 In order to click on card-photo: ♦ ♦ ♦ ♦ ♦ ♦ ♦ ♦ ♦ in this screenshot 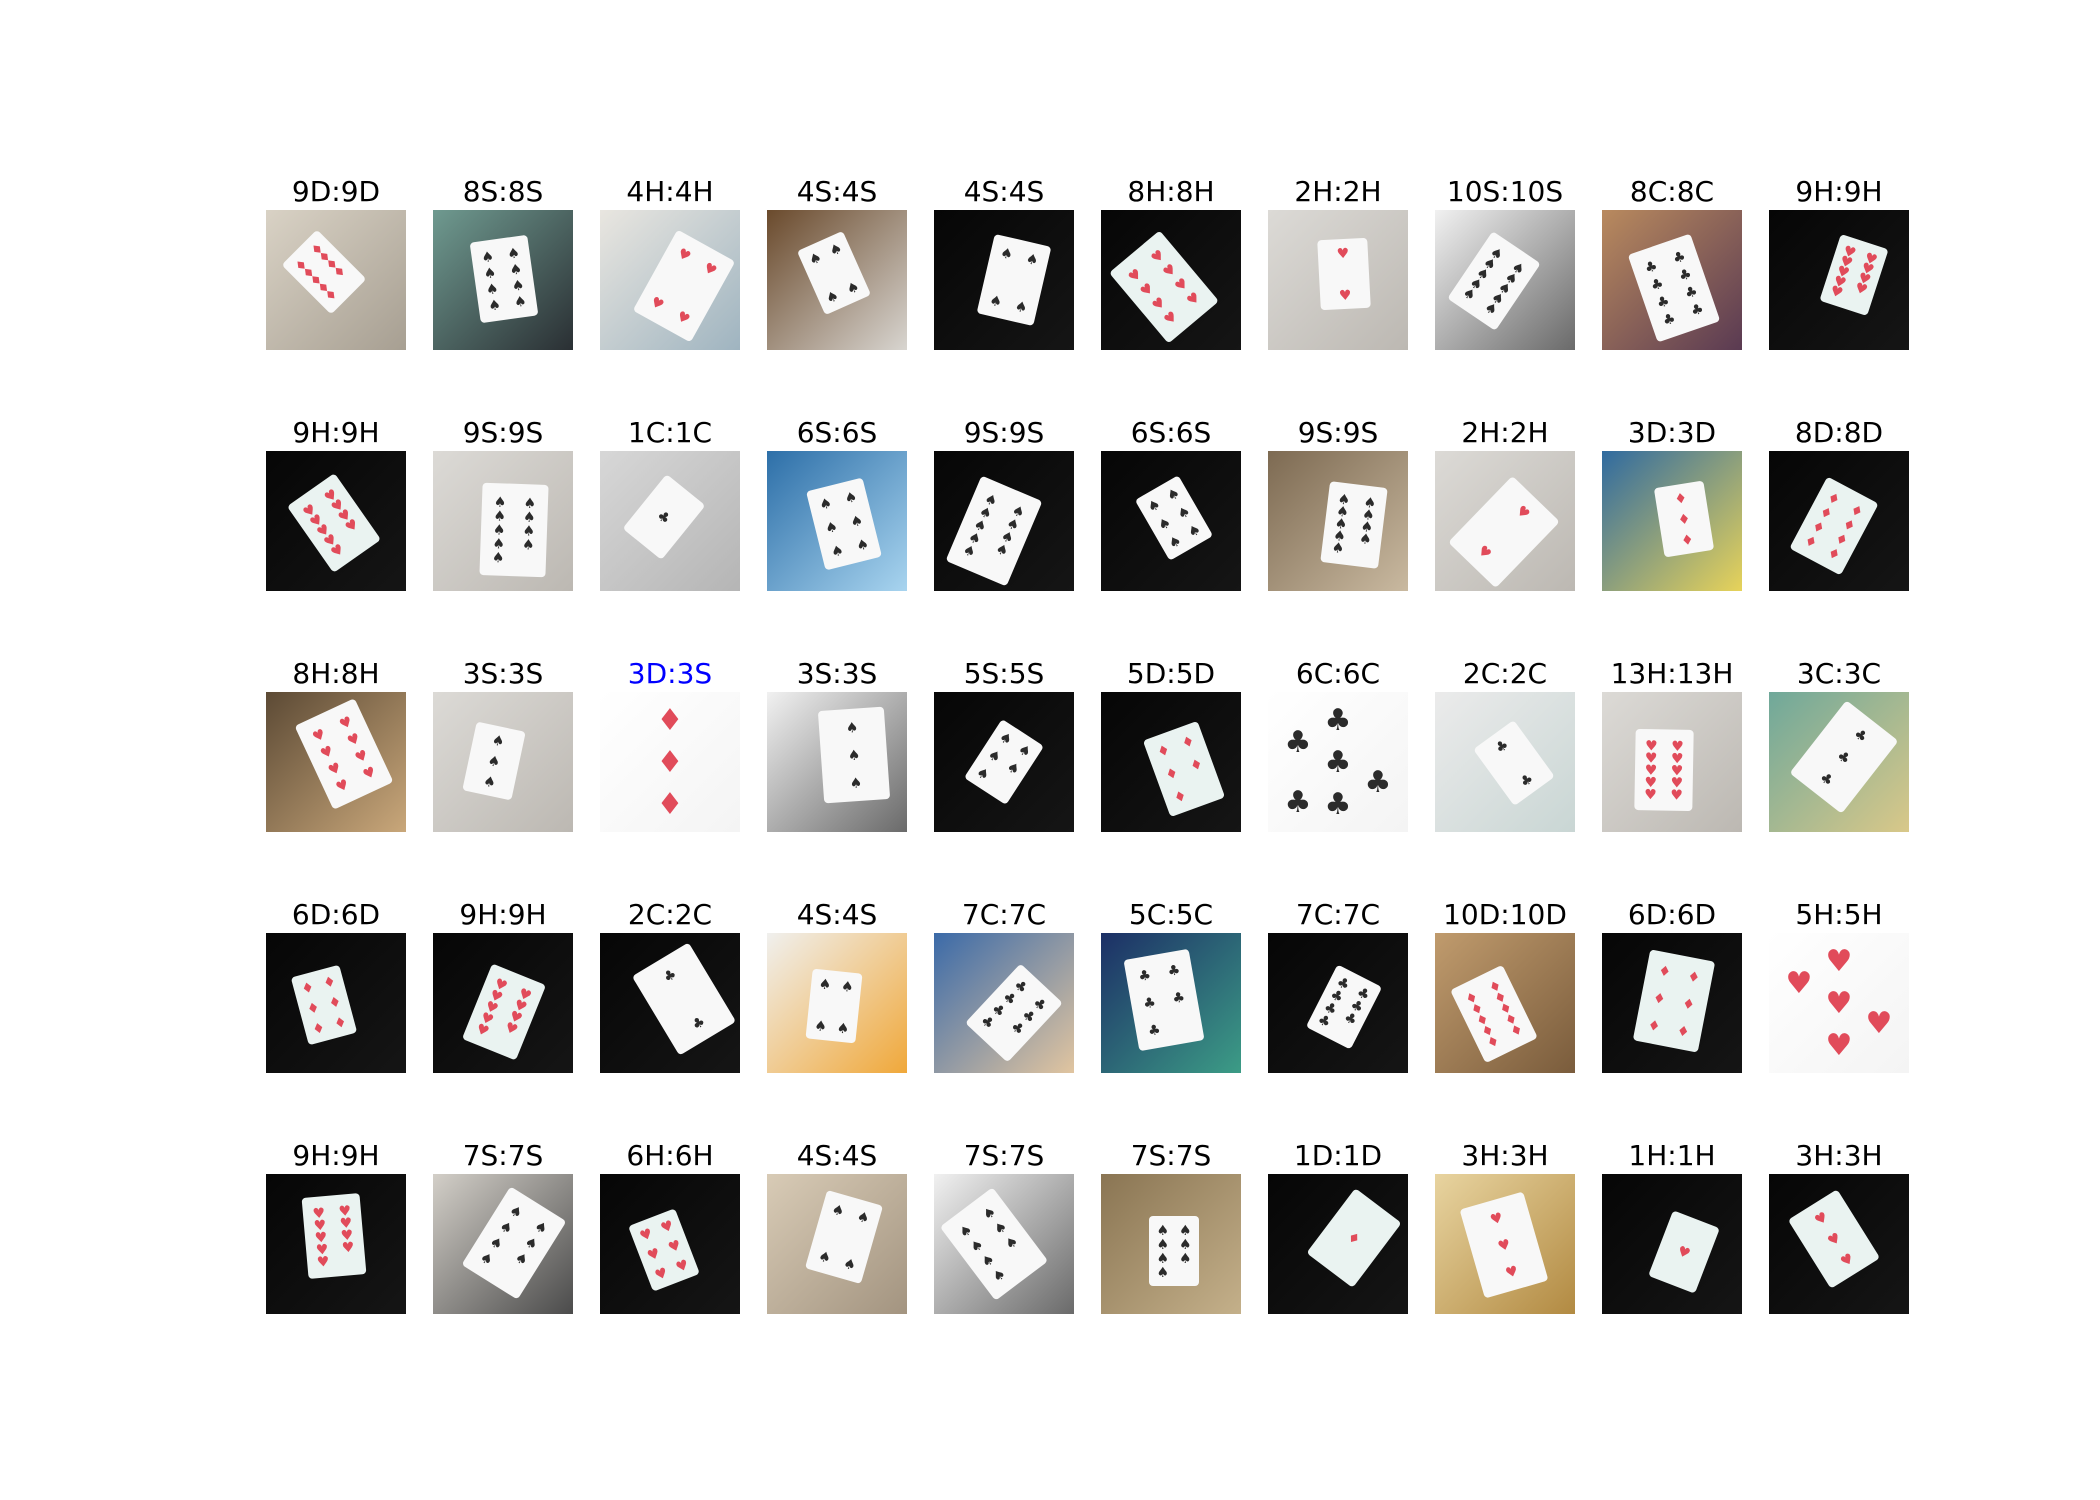, I will do `click(336, 280)`.